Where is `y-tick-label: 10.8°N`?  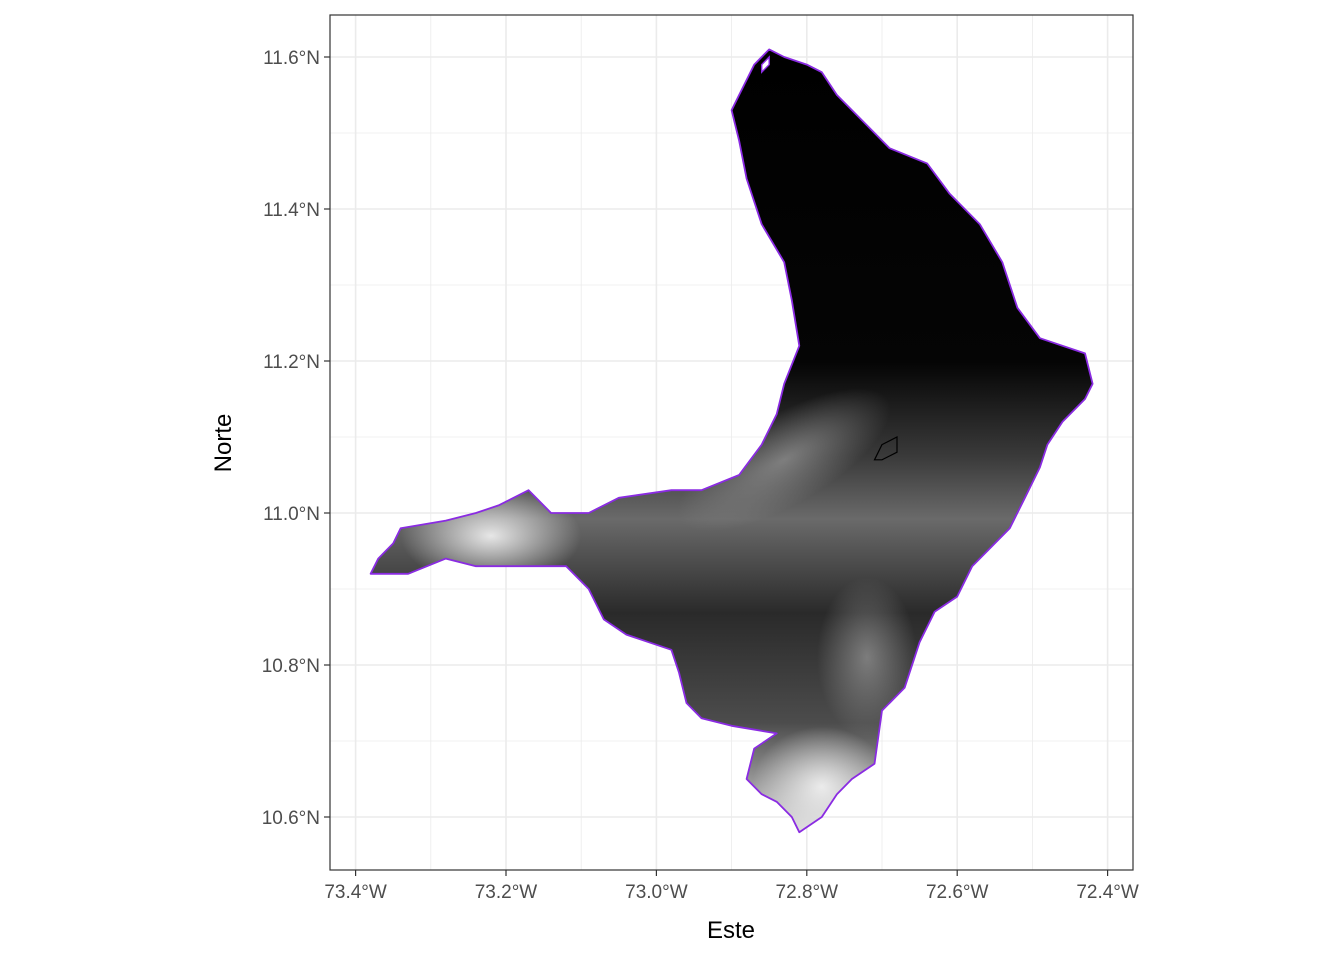 y-tick-label: 10.8°N is located at coordinates (291, 666).